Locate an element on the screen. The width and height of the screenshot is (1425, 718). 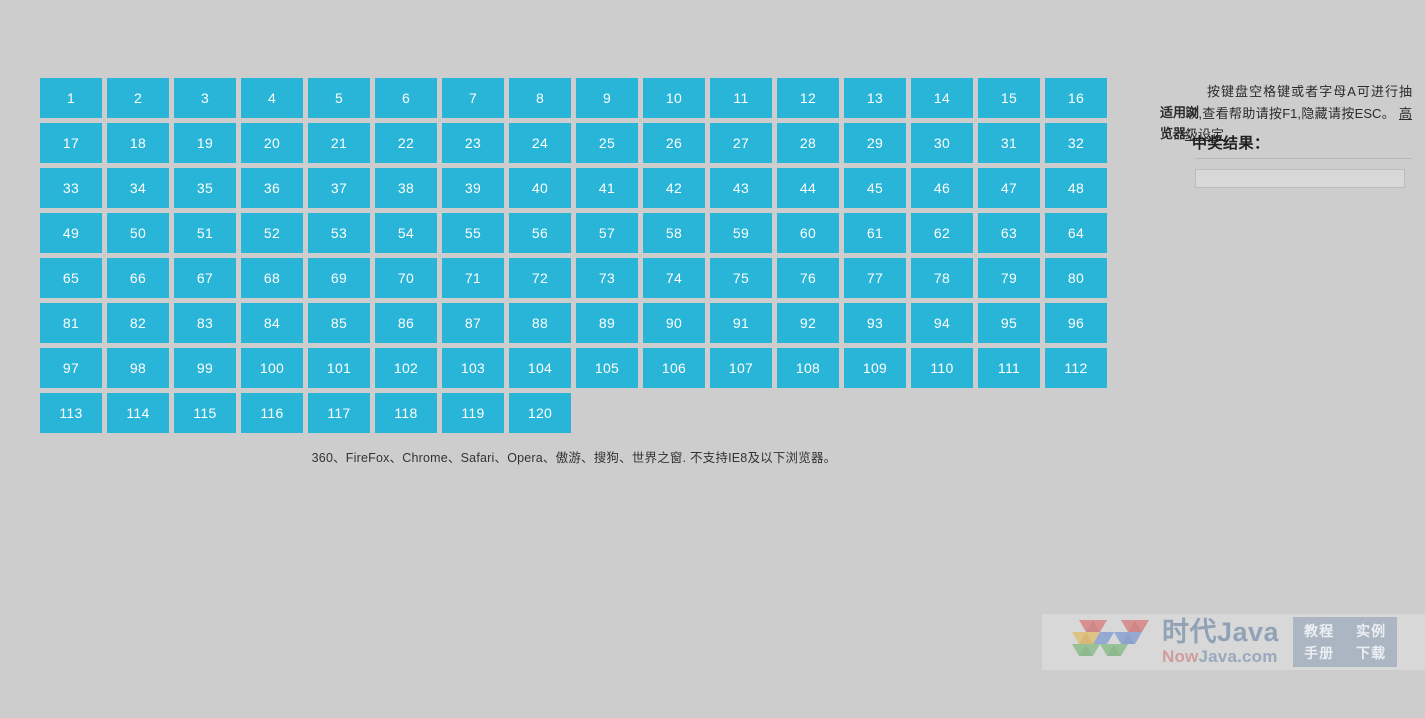
number-tile: 33 is located at coordinates (71, 188).